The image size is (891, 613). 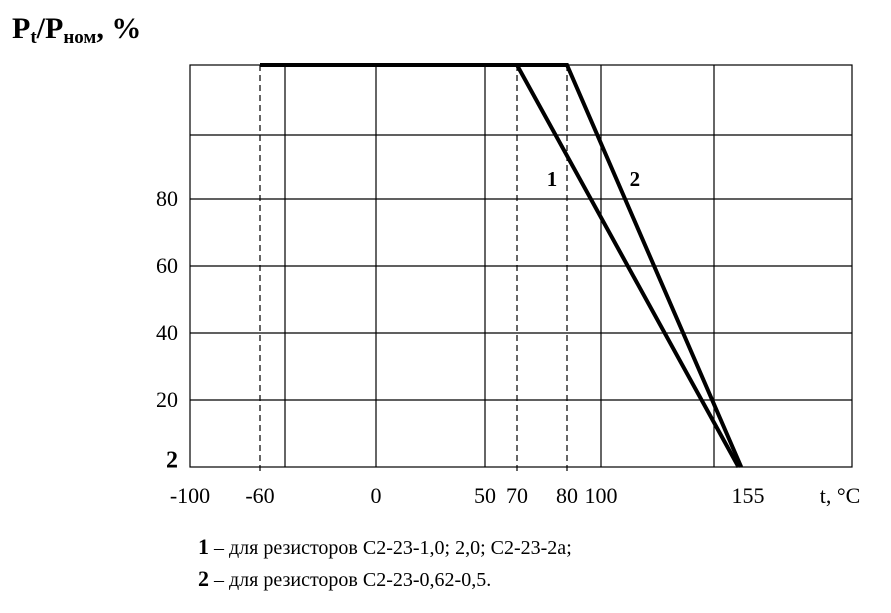 What do you see at coordinates (203, 578) in the screenshot?
I see `legend-number: 2` at bounding box center [203, 578].